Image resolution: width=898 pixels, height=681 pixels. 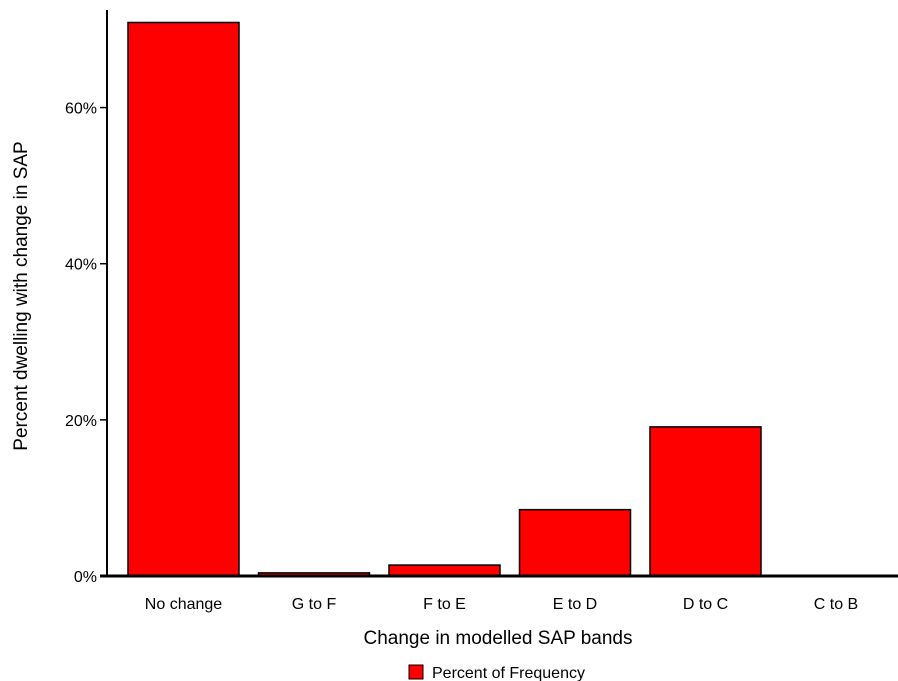 I want to click on x-tick-label: F to E, so click(x=444, y=604).